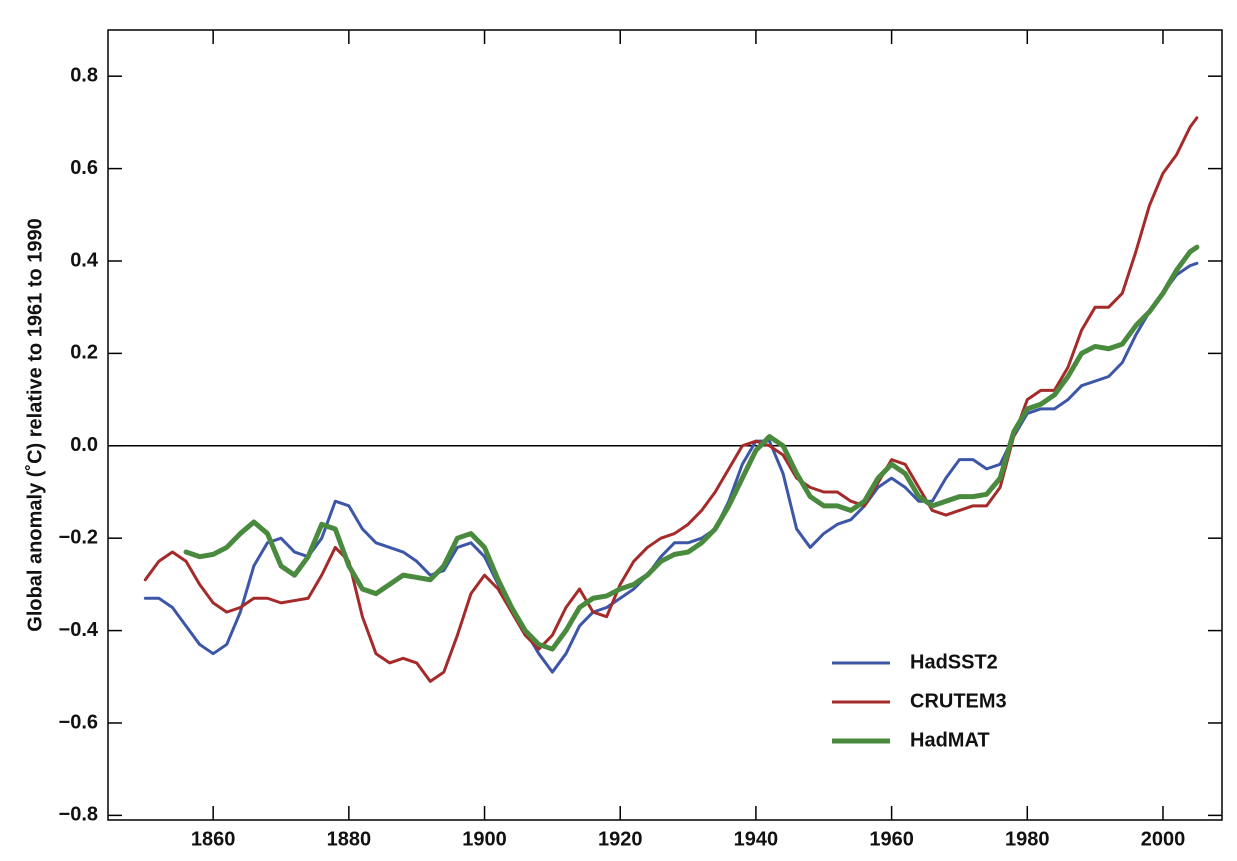 The image size is (1237, 861). Describe the element at coordinates (84, 168) in the screenshot. I see `y-tick-label: 0.6` at that location.